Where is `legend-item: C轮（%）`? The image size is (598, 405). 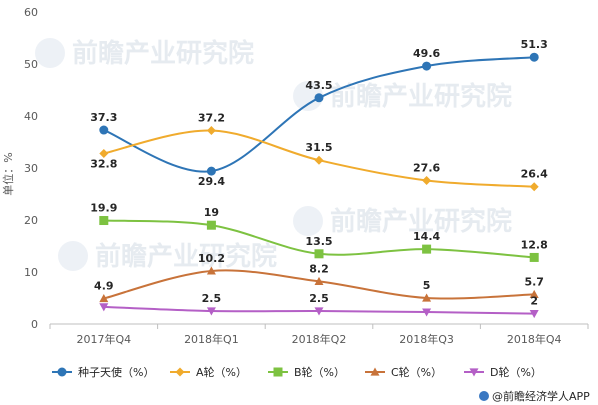
legend-item: C轮（%） is located at coordinates (403, 372).